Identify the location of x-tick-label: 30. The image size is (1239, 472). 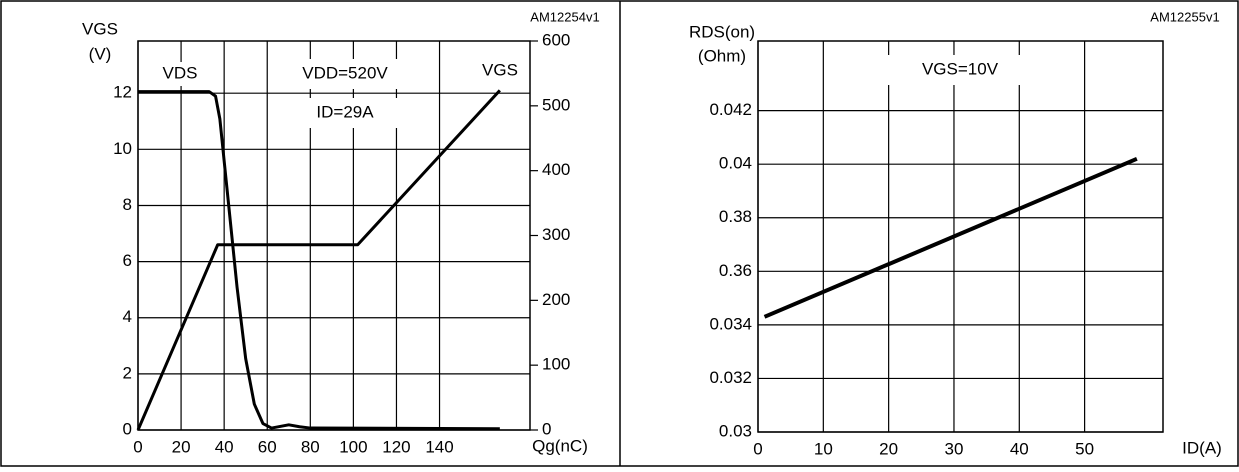
(954, 448).